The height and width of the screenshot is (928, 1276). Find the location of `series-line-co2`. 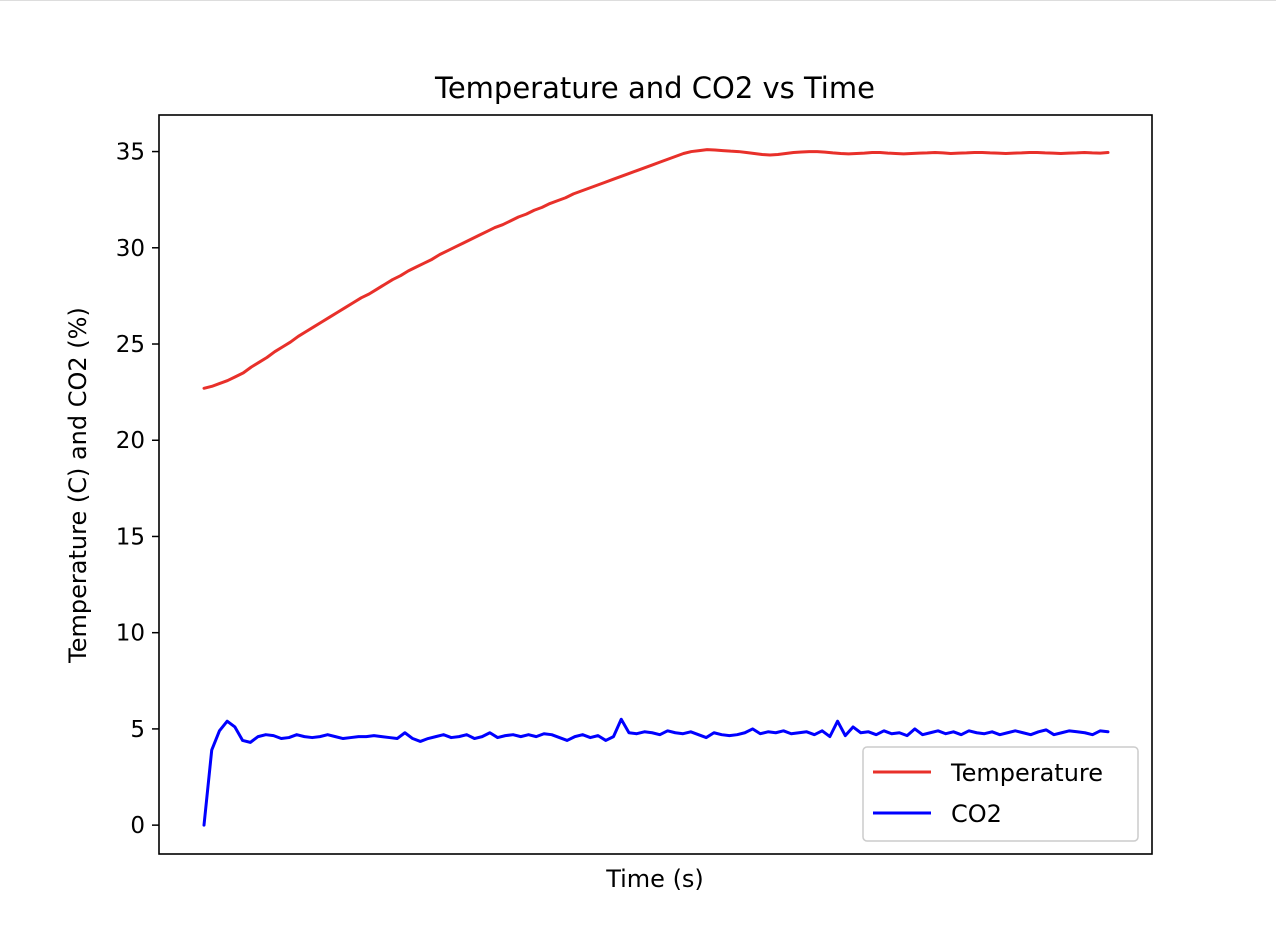

series-line-co2 is located at coordinates (656, 772).